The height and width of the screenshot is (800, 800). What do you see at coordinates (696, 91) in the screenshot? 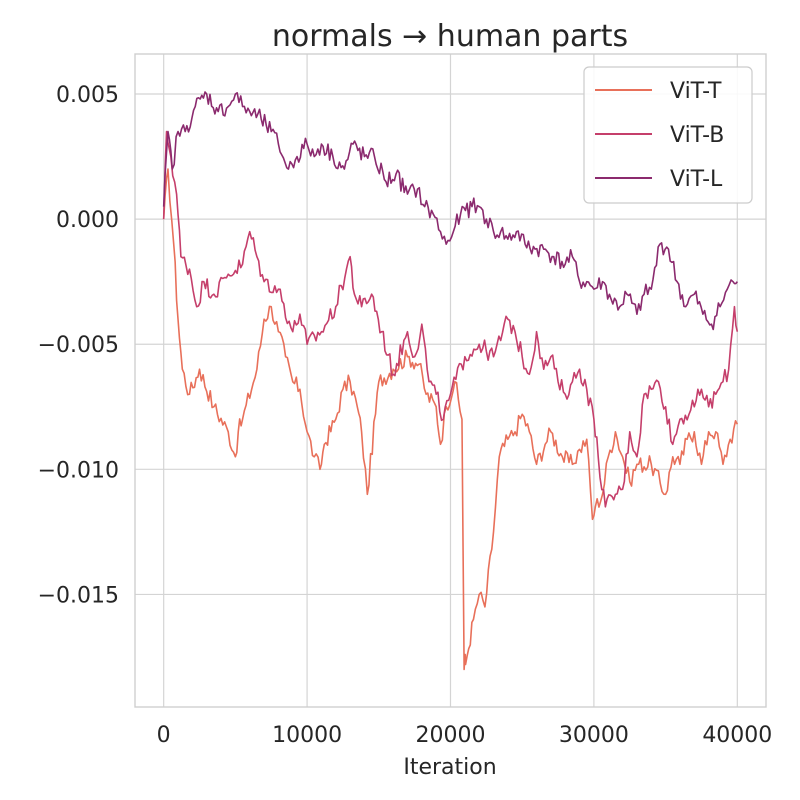
I see `legend-label-vit-t: ViT-T` at bounding box center [696, 91].